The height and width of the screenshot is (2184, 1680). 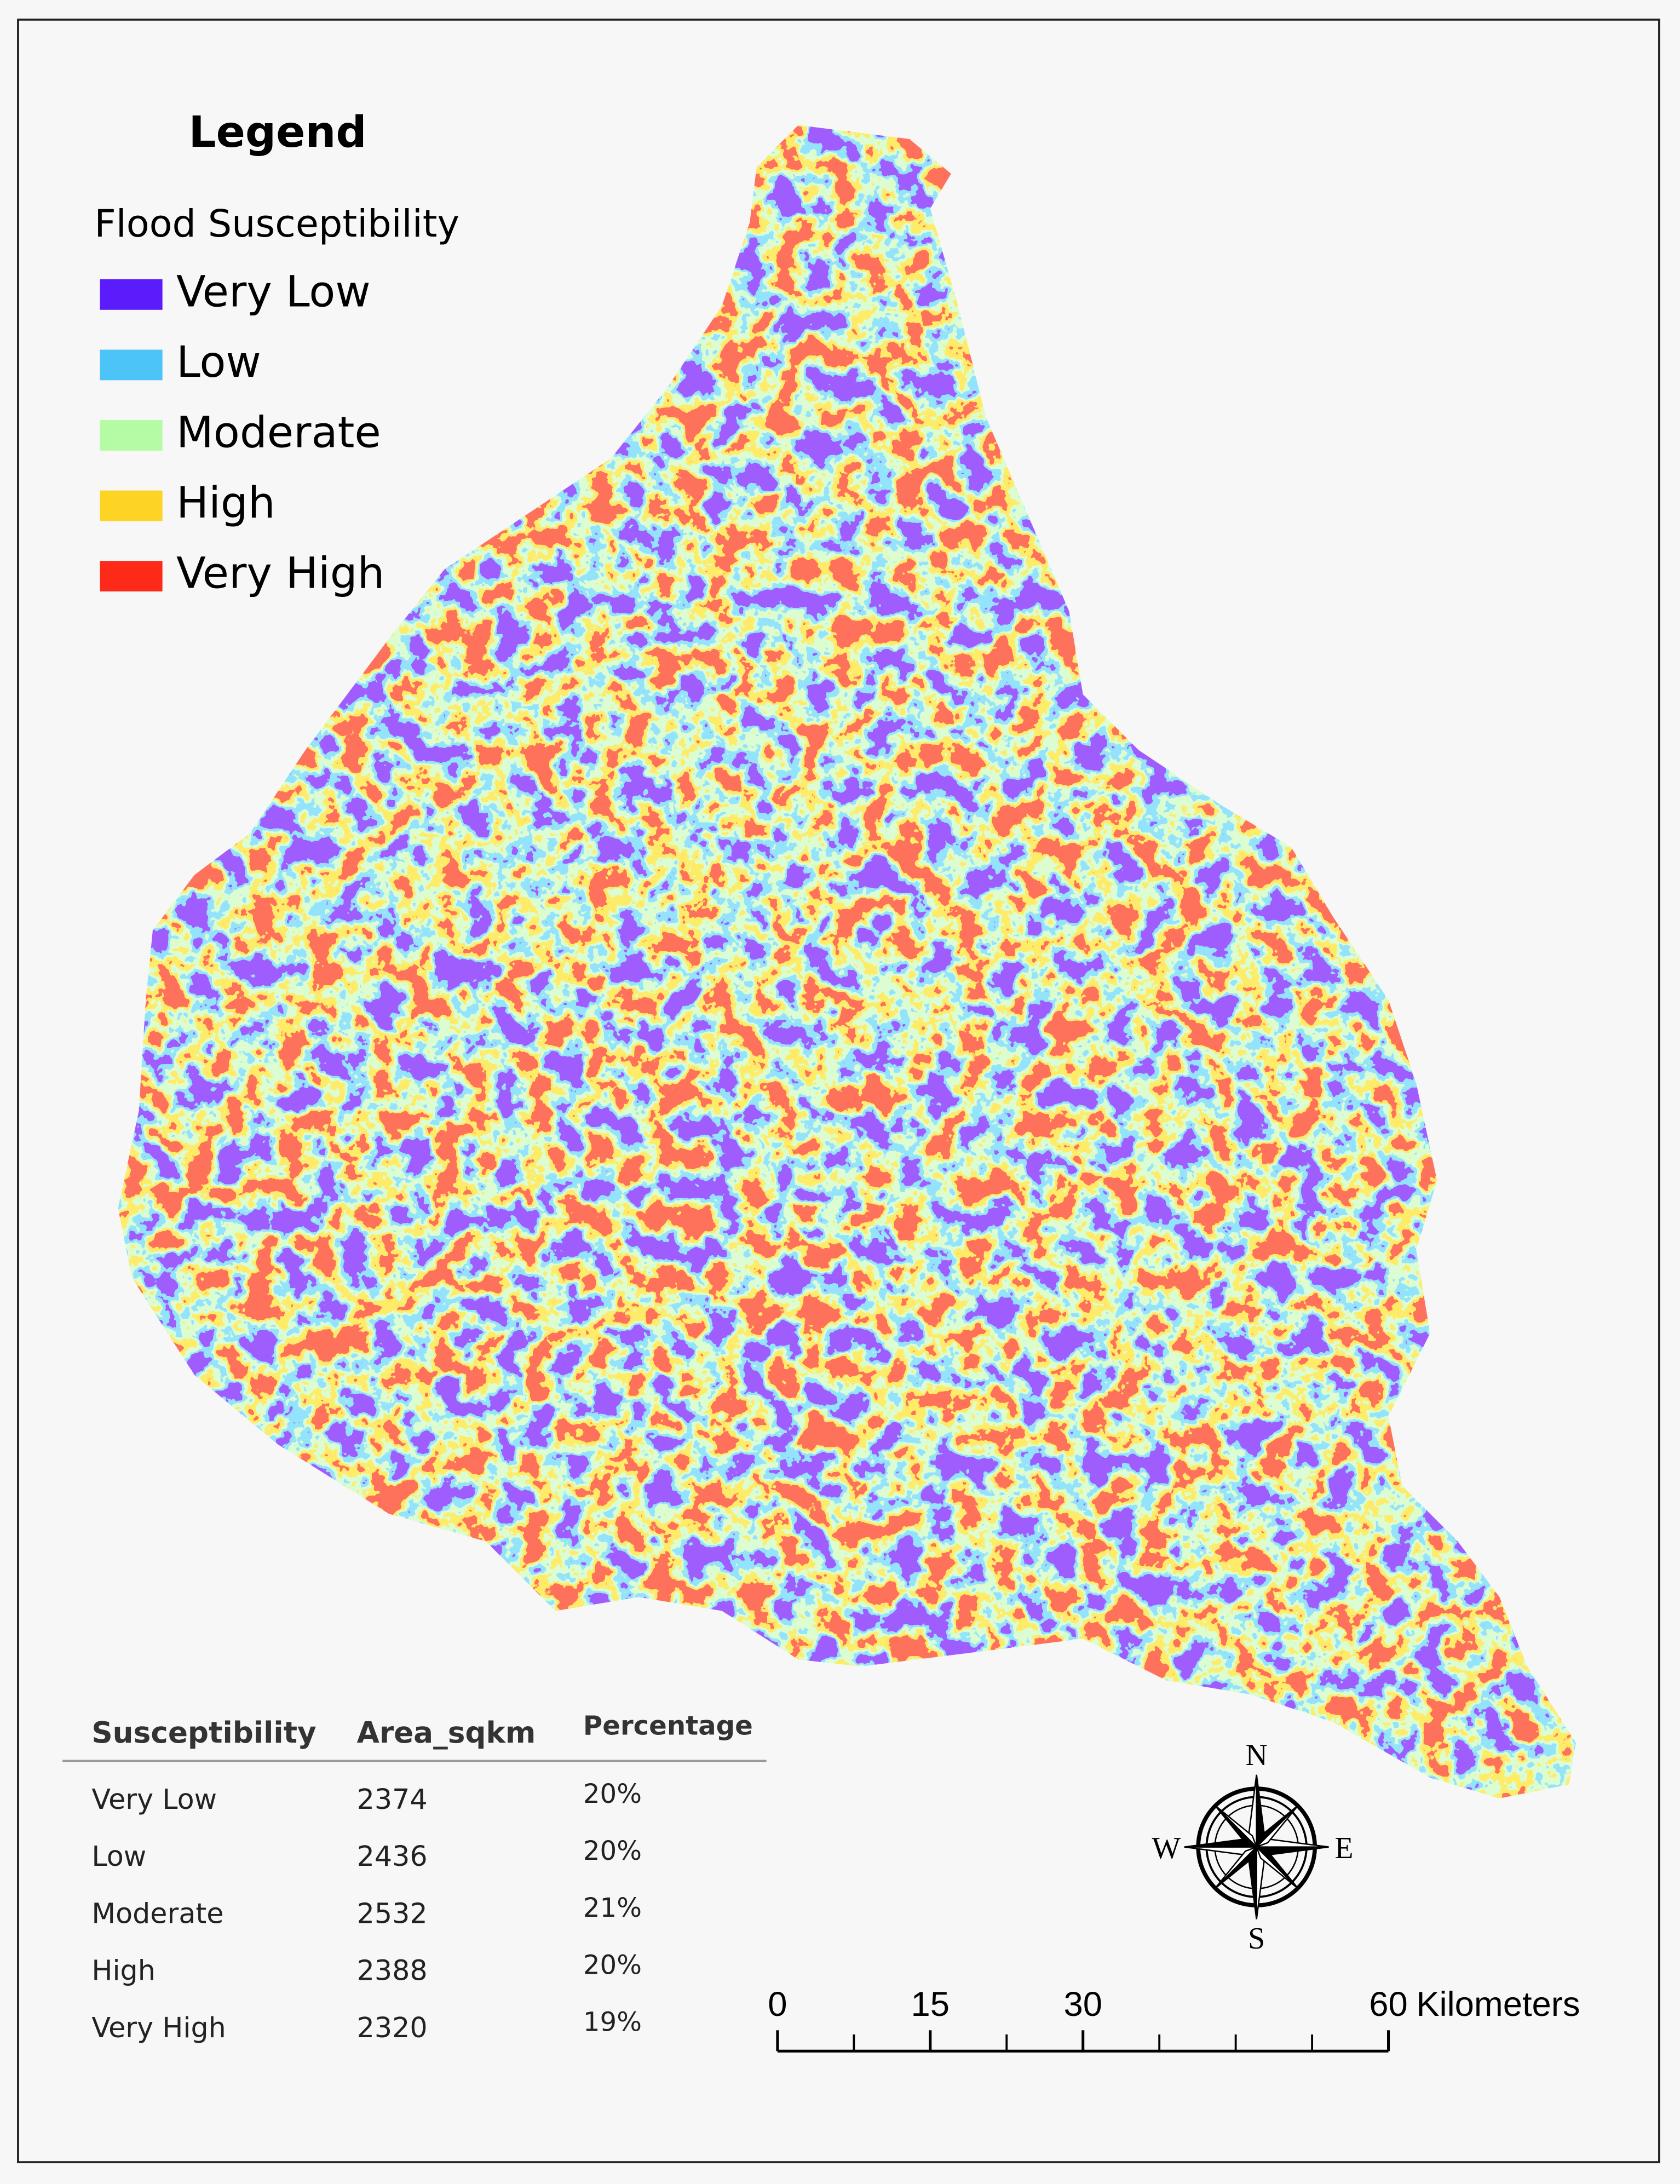 I want to click on table-cell: Very Low, so click(x=154, y=1799).